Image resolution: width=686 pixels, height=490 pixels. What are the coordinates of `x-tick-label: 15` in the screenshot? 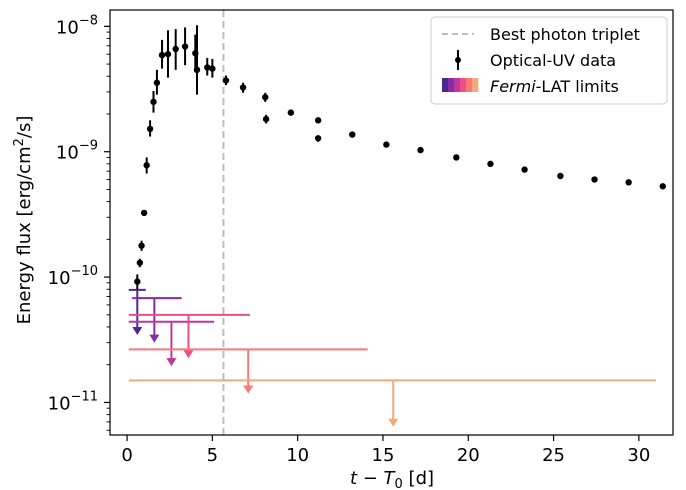 It's located at (383, 455).